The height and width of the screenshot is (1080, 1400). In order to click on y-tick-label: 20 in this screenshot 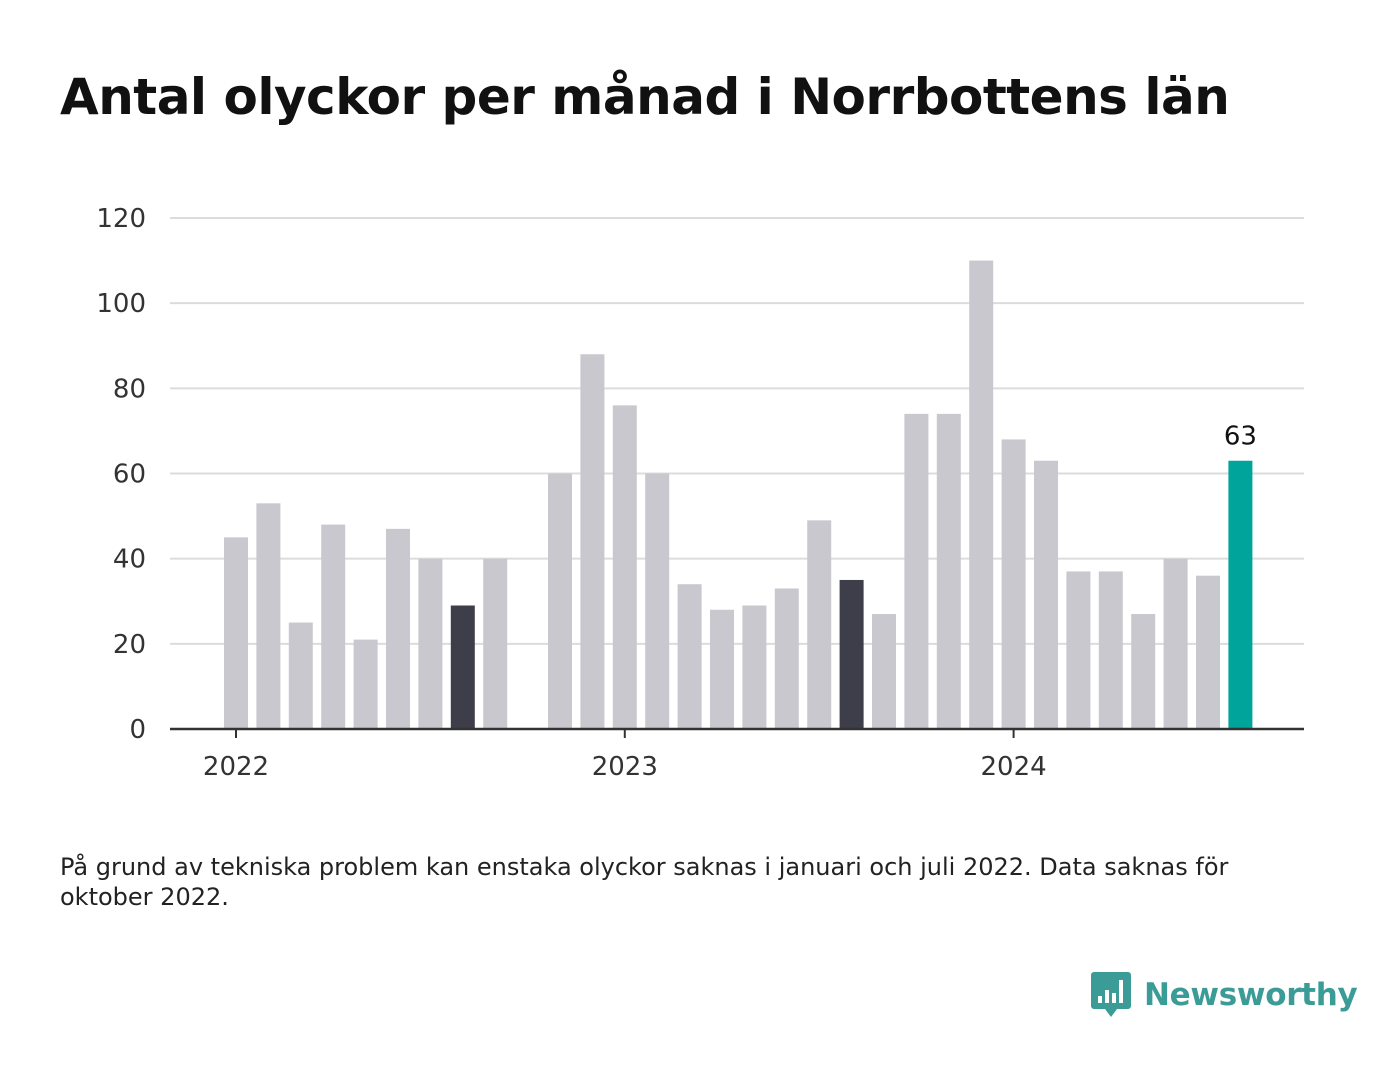, I will do `click(129, 645)`.